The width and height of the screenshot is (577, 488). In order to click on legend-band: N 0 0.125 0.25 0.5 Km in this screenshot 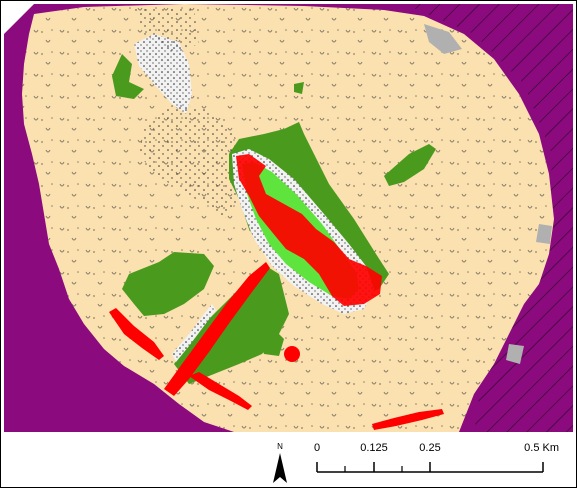, I will do `click(288, 460)`.